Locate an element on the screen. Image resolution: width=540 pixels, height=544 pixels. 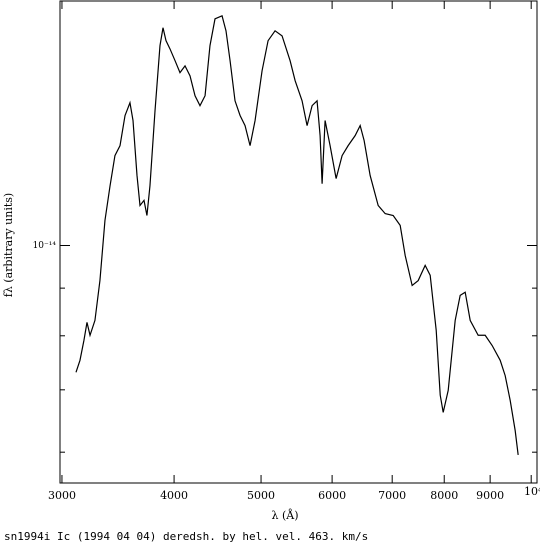
y-tick-label: 10⁻¹⁴ is located at coordinates (45, 246).